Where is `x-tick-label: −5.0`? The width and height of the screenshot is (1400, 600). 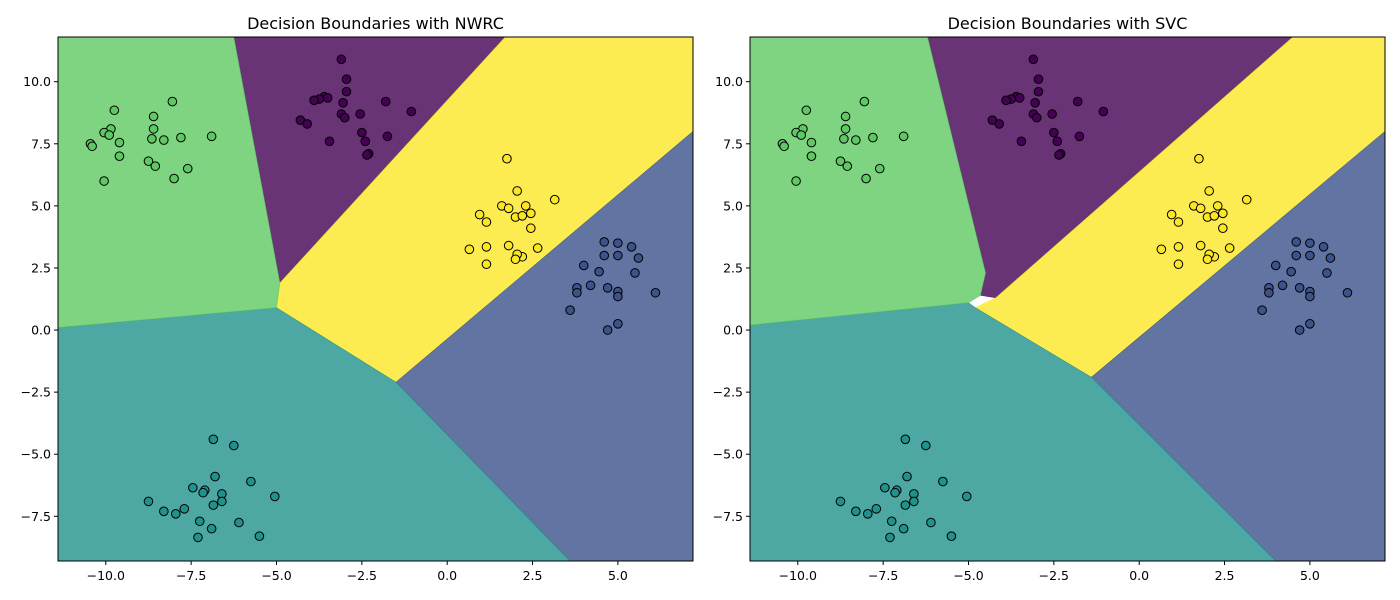 x-tick-label: −5.0 is located at coordinates (276, 575).